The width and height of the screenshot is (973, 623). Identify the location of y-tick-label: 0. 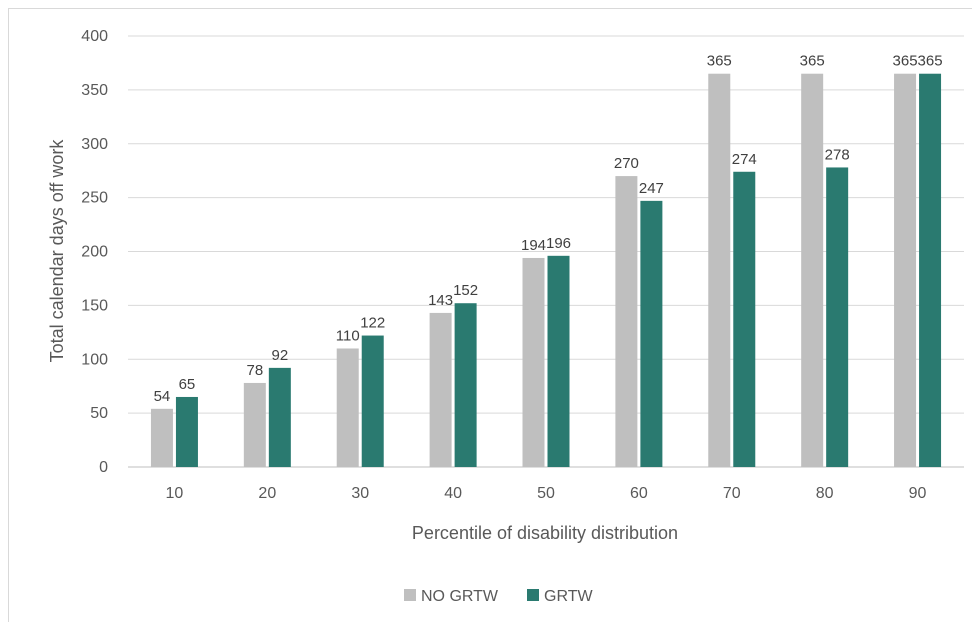
(103, 467).